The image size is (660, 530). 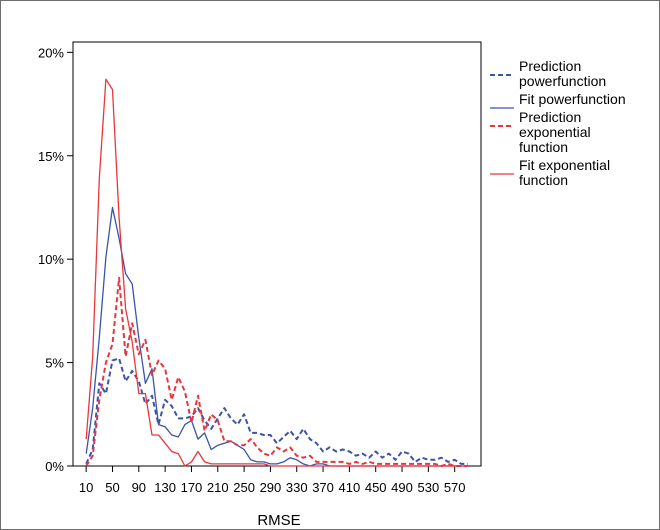 What do you see at coordinates (564, 165) in the screenshot?
I see `legend-label: Fit exponential` at bounding box center [564, 165].